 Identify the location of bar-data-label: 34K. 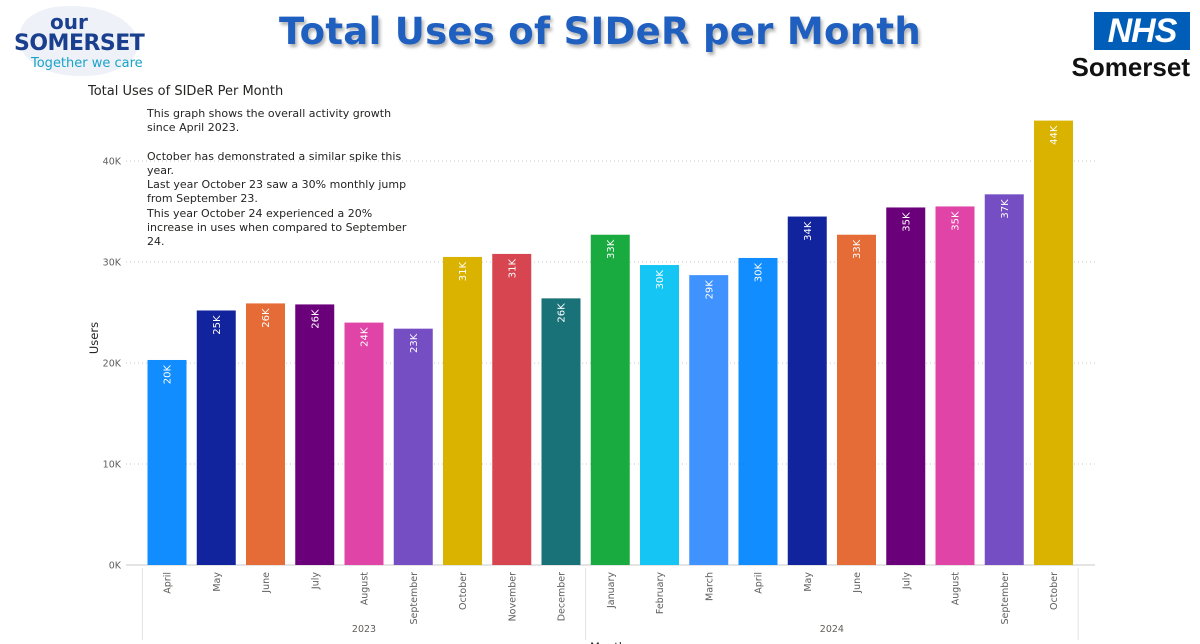
(808, 231).